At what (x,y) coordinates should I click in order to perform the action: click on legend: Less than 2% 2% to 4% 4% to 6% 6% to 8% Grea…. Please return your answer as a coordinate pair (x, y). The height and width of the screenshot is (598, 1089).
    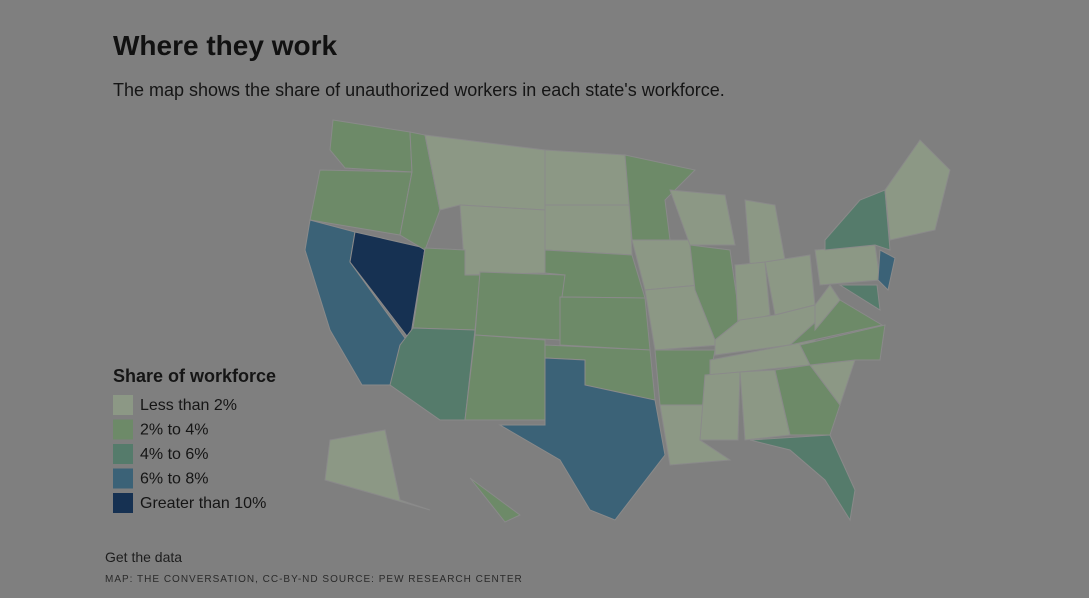
    Looking at the image, I should click on (189, 454).